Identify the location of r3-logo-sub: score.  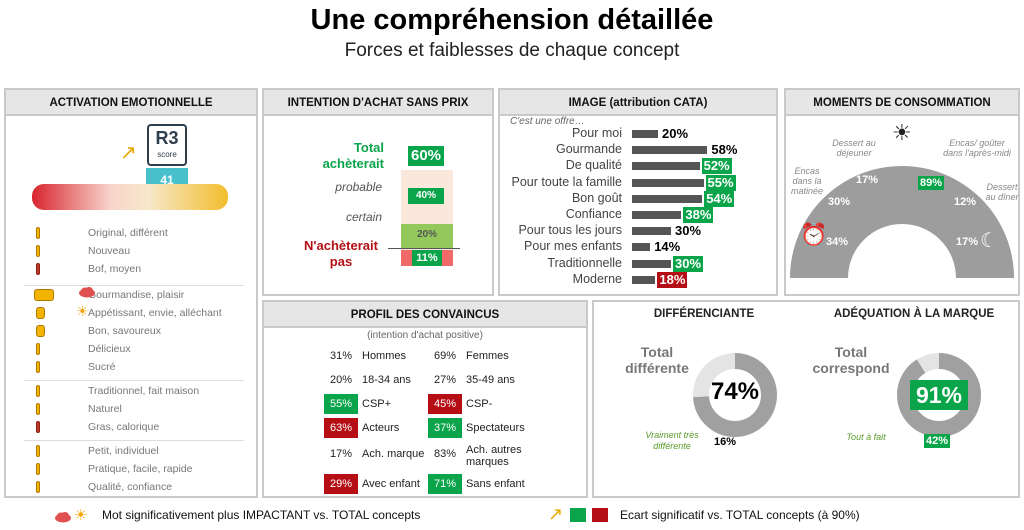
(167, 154).